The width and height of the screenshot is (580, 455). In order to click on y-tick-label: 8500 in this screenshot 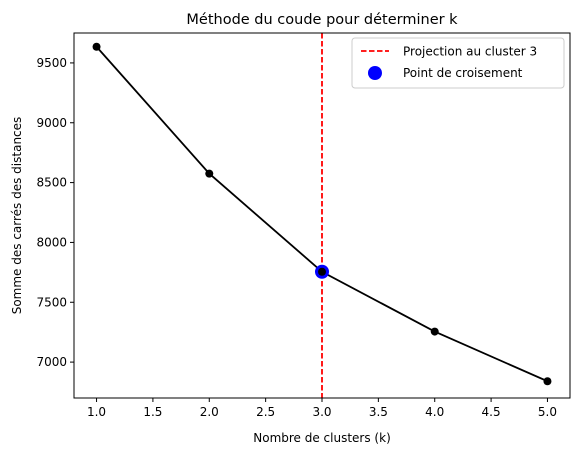, I will do `click(51, 183)`.